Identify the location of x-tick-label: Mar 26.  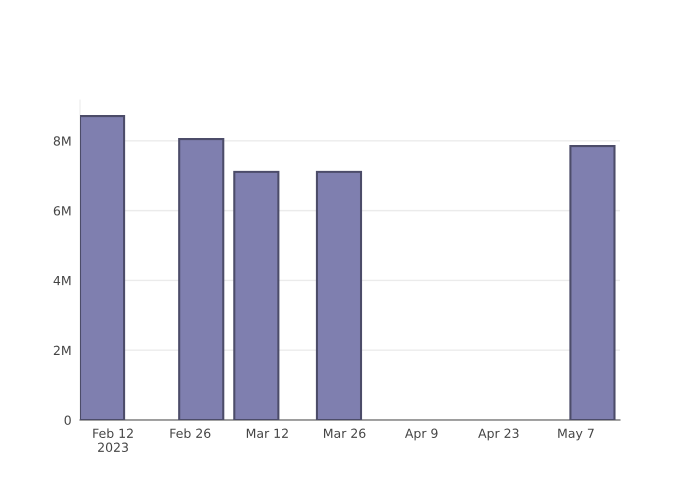
(345, 433).